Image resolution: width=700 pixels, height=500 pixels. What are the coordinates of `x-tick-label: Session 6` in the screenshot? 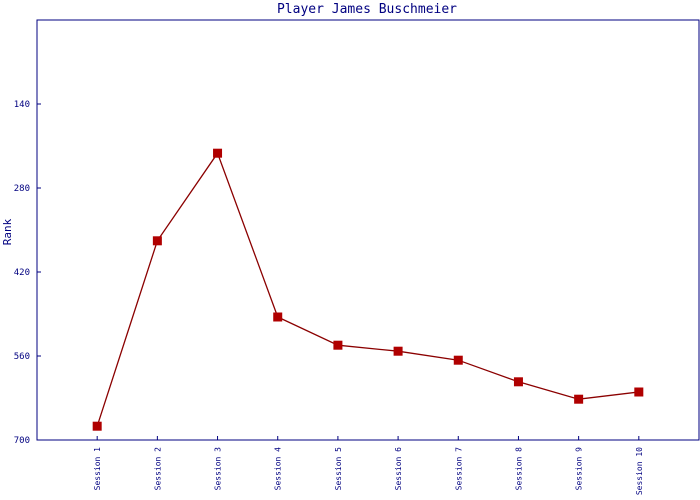 It's located at (398, 469).